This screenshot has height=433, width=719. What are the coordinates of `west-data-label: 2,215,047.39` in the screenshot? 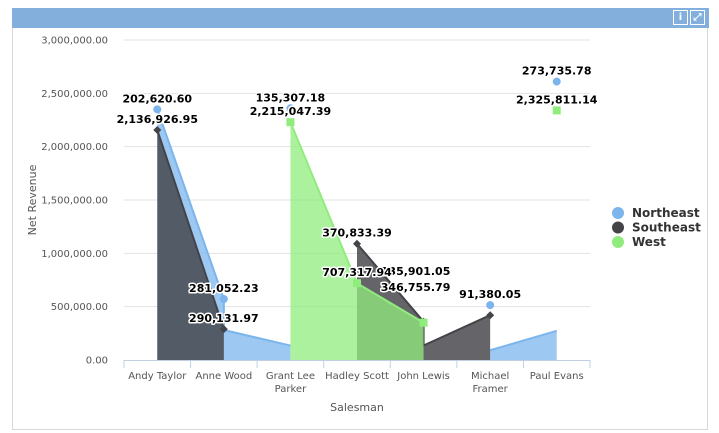 It's located at (290, 111).